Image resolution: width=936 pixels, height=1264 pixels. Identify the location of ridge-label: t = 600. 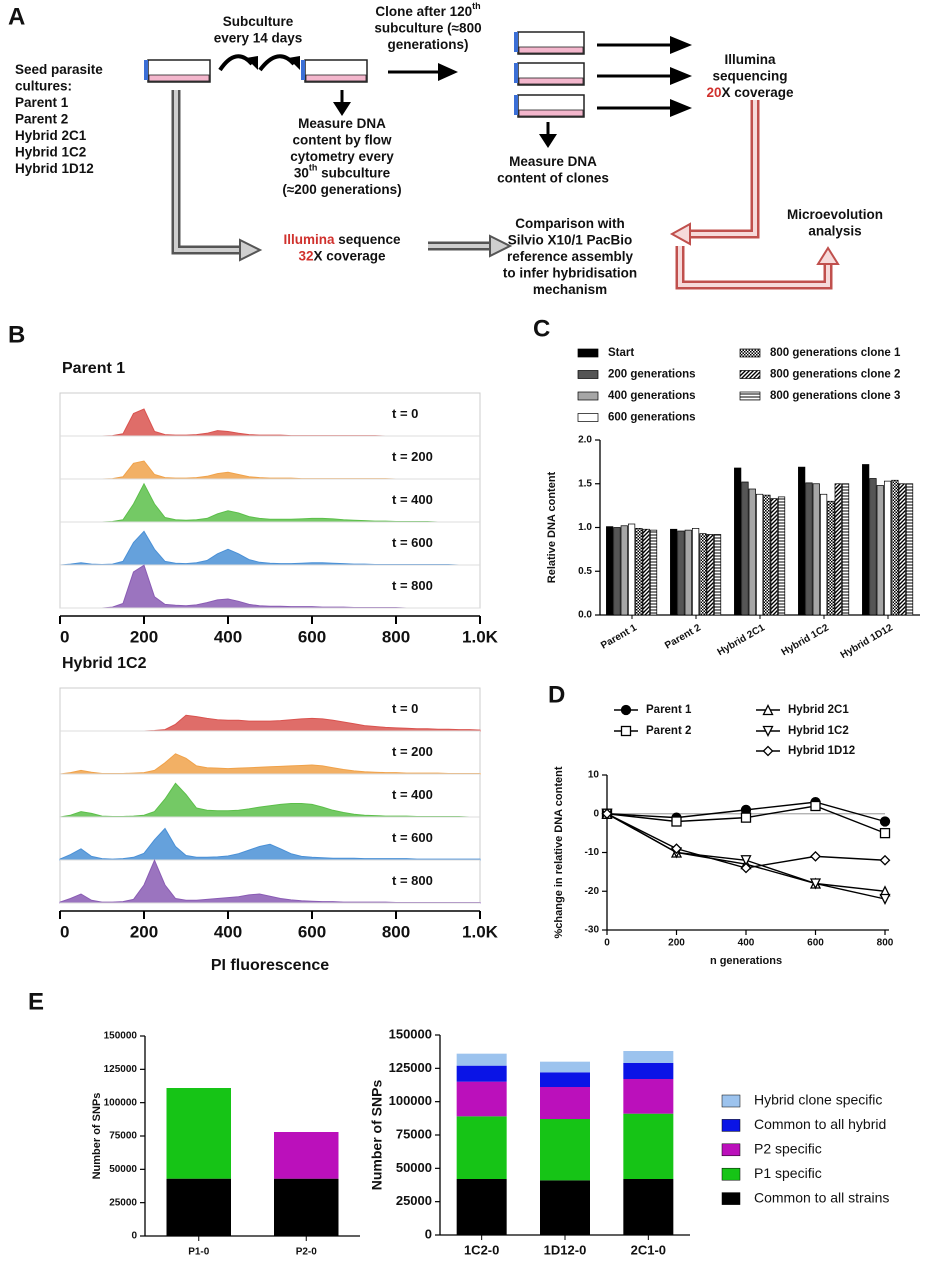
(412, 837).